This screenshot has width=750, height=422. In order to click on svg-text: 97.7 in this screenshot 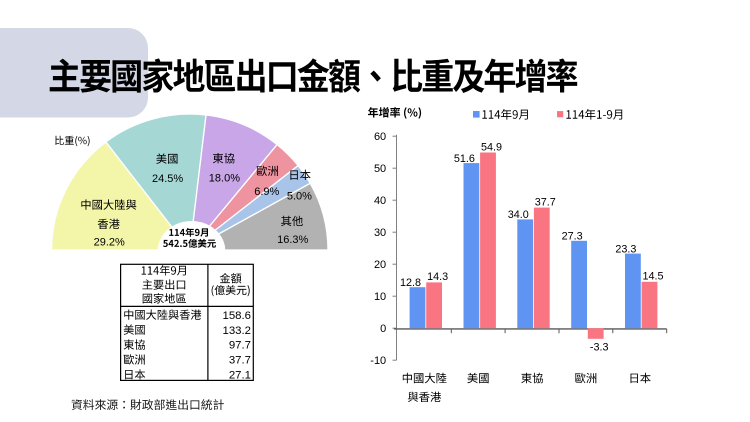, I will do `click(240, 346)`.